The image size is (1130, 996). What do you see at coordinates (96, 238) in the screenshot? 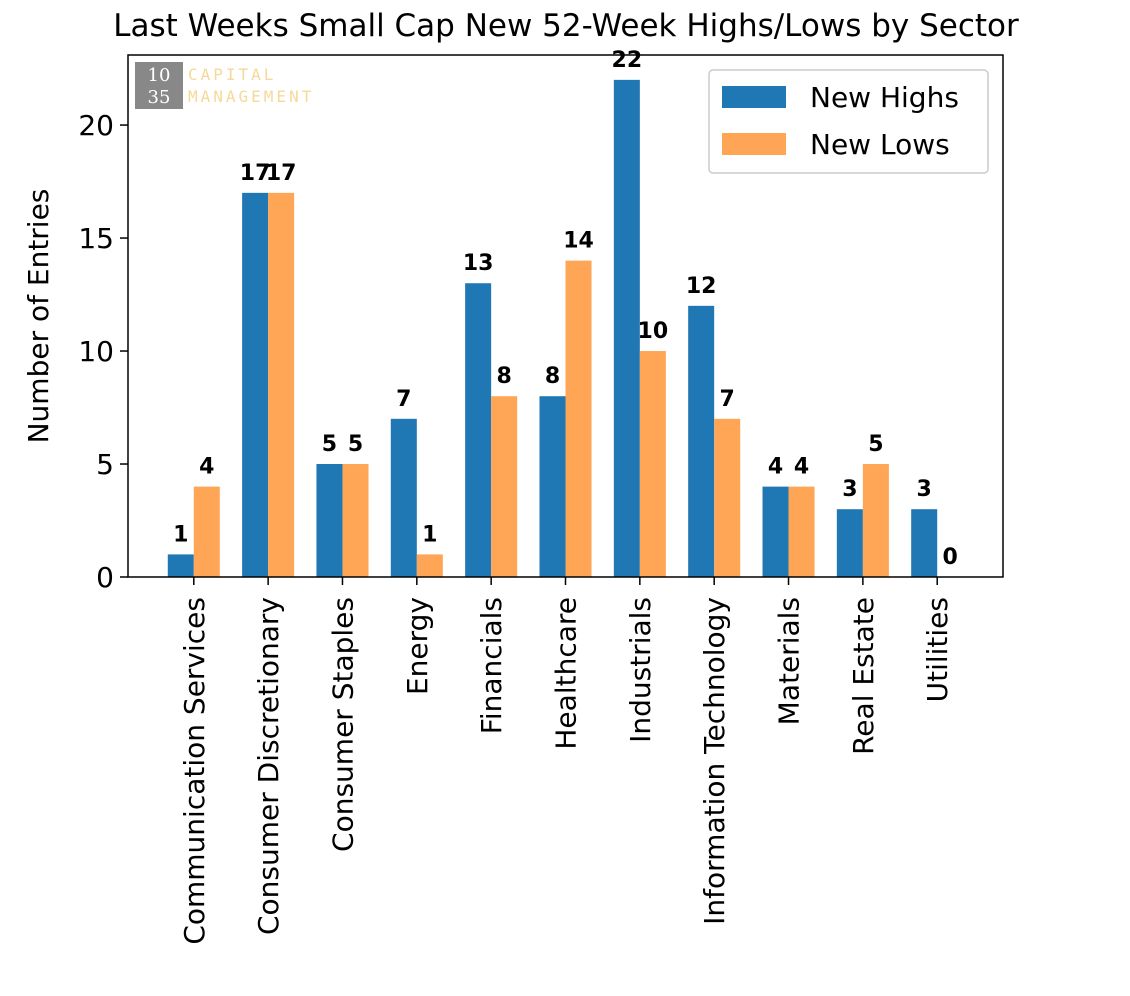
I see `y-tick-label: 15` at bounding box center [96, 238].